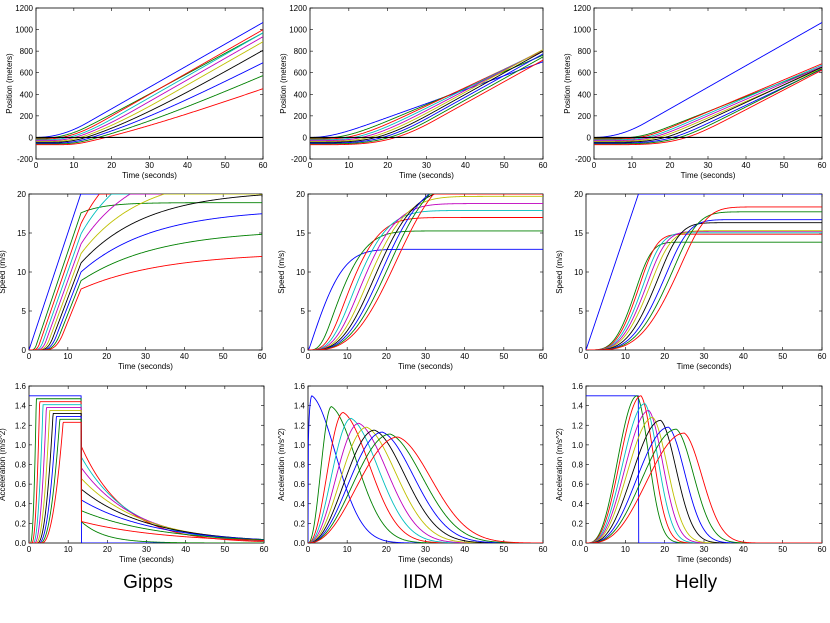 The width and height of the screenshot is (830, 623). What do you see at coordinates (301, 51) in the screenshot?
I see `y-tick-label: 800` at bounding box center [301, 51].